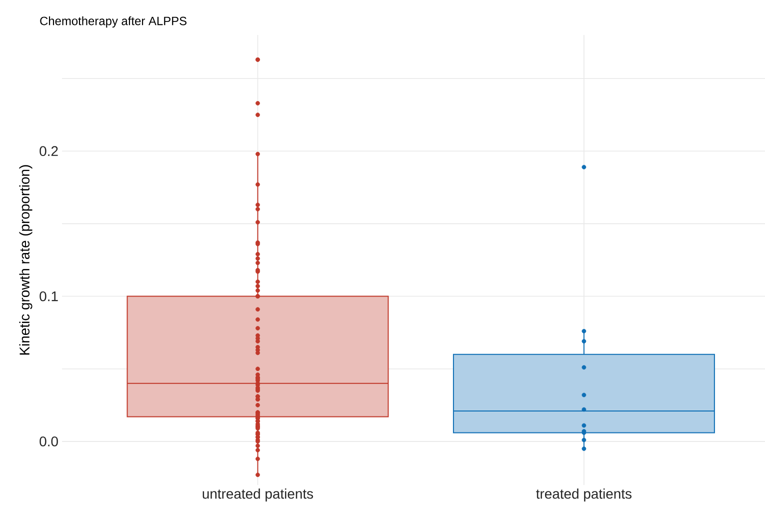 Image resolution: width=765 pixels, height=513 pixels. Describe the element at coordinates (25, 260) in the screenshot. I see `y-axis-title: Kinetic growth rate (proportion)` at that location.